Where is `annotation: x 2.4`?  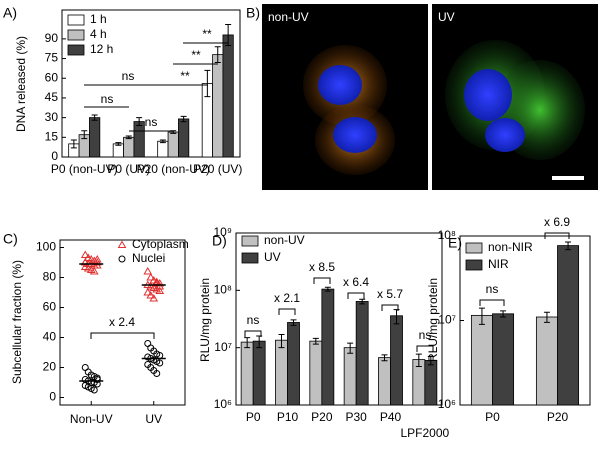 annotation: x 2.4 is located at coordinates (122, 322).